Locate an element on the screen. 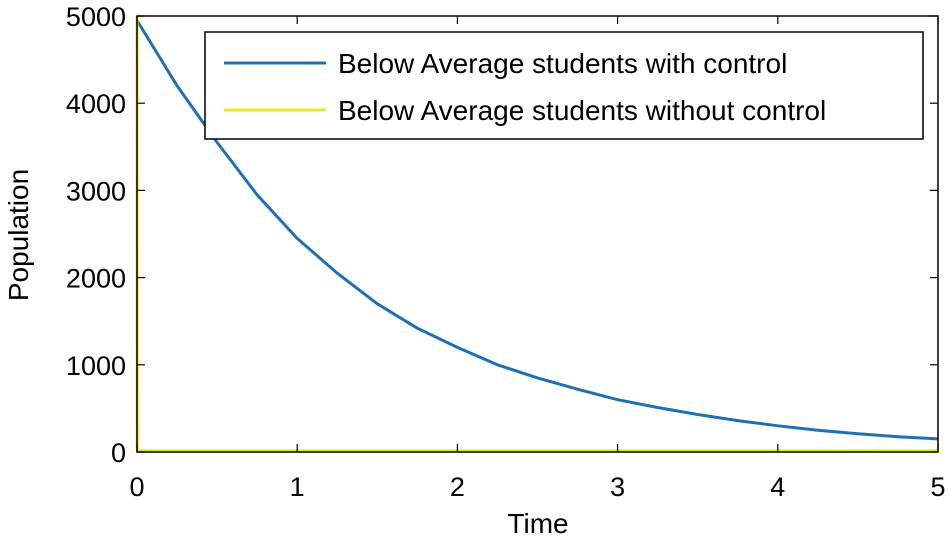 This screenshot has width=950, height=543. x-tick-label: 5 is located at coordinates (937, 487).